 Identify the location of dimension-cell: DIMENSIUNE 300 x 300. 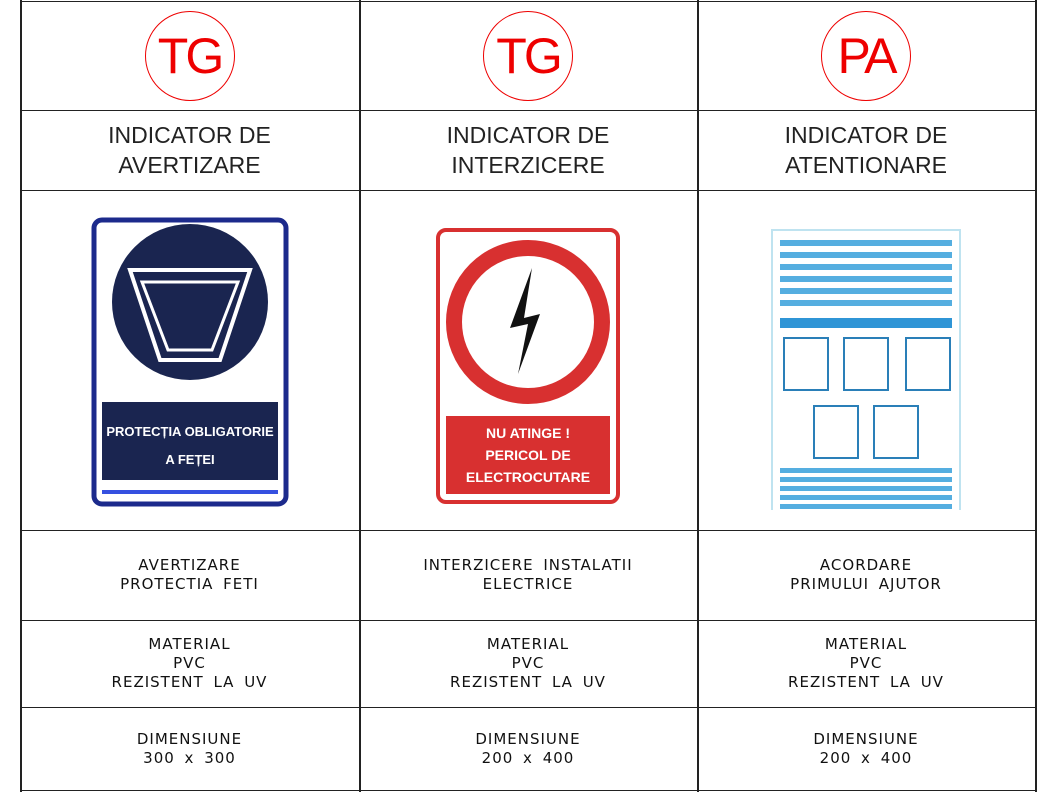
(189, 748).